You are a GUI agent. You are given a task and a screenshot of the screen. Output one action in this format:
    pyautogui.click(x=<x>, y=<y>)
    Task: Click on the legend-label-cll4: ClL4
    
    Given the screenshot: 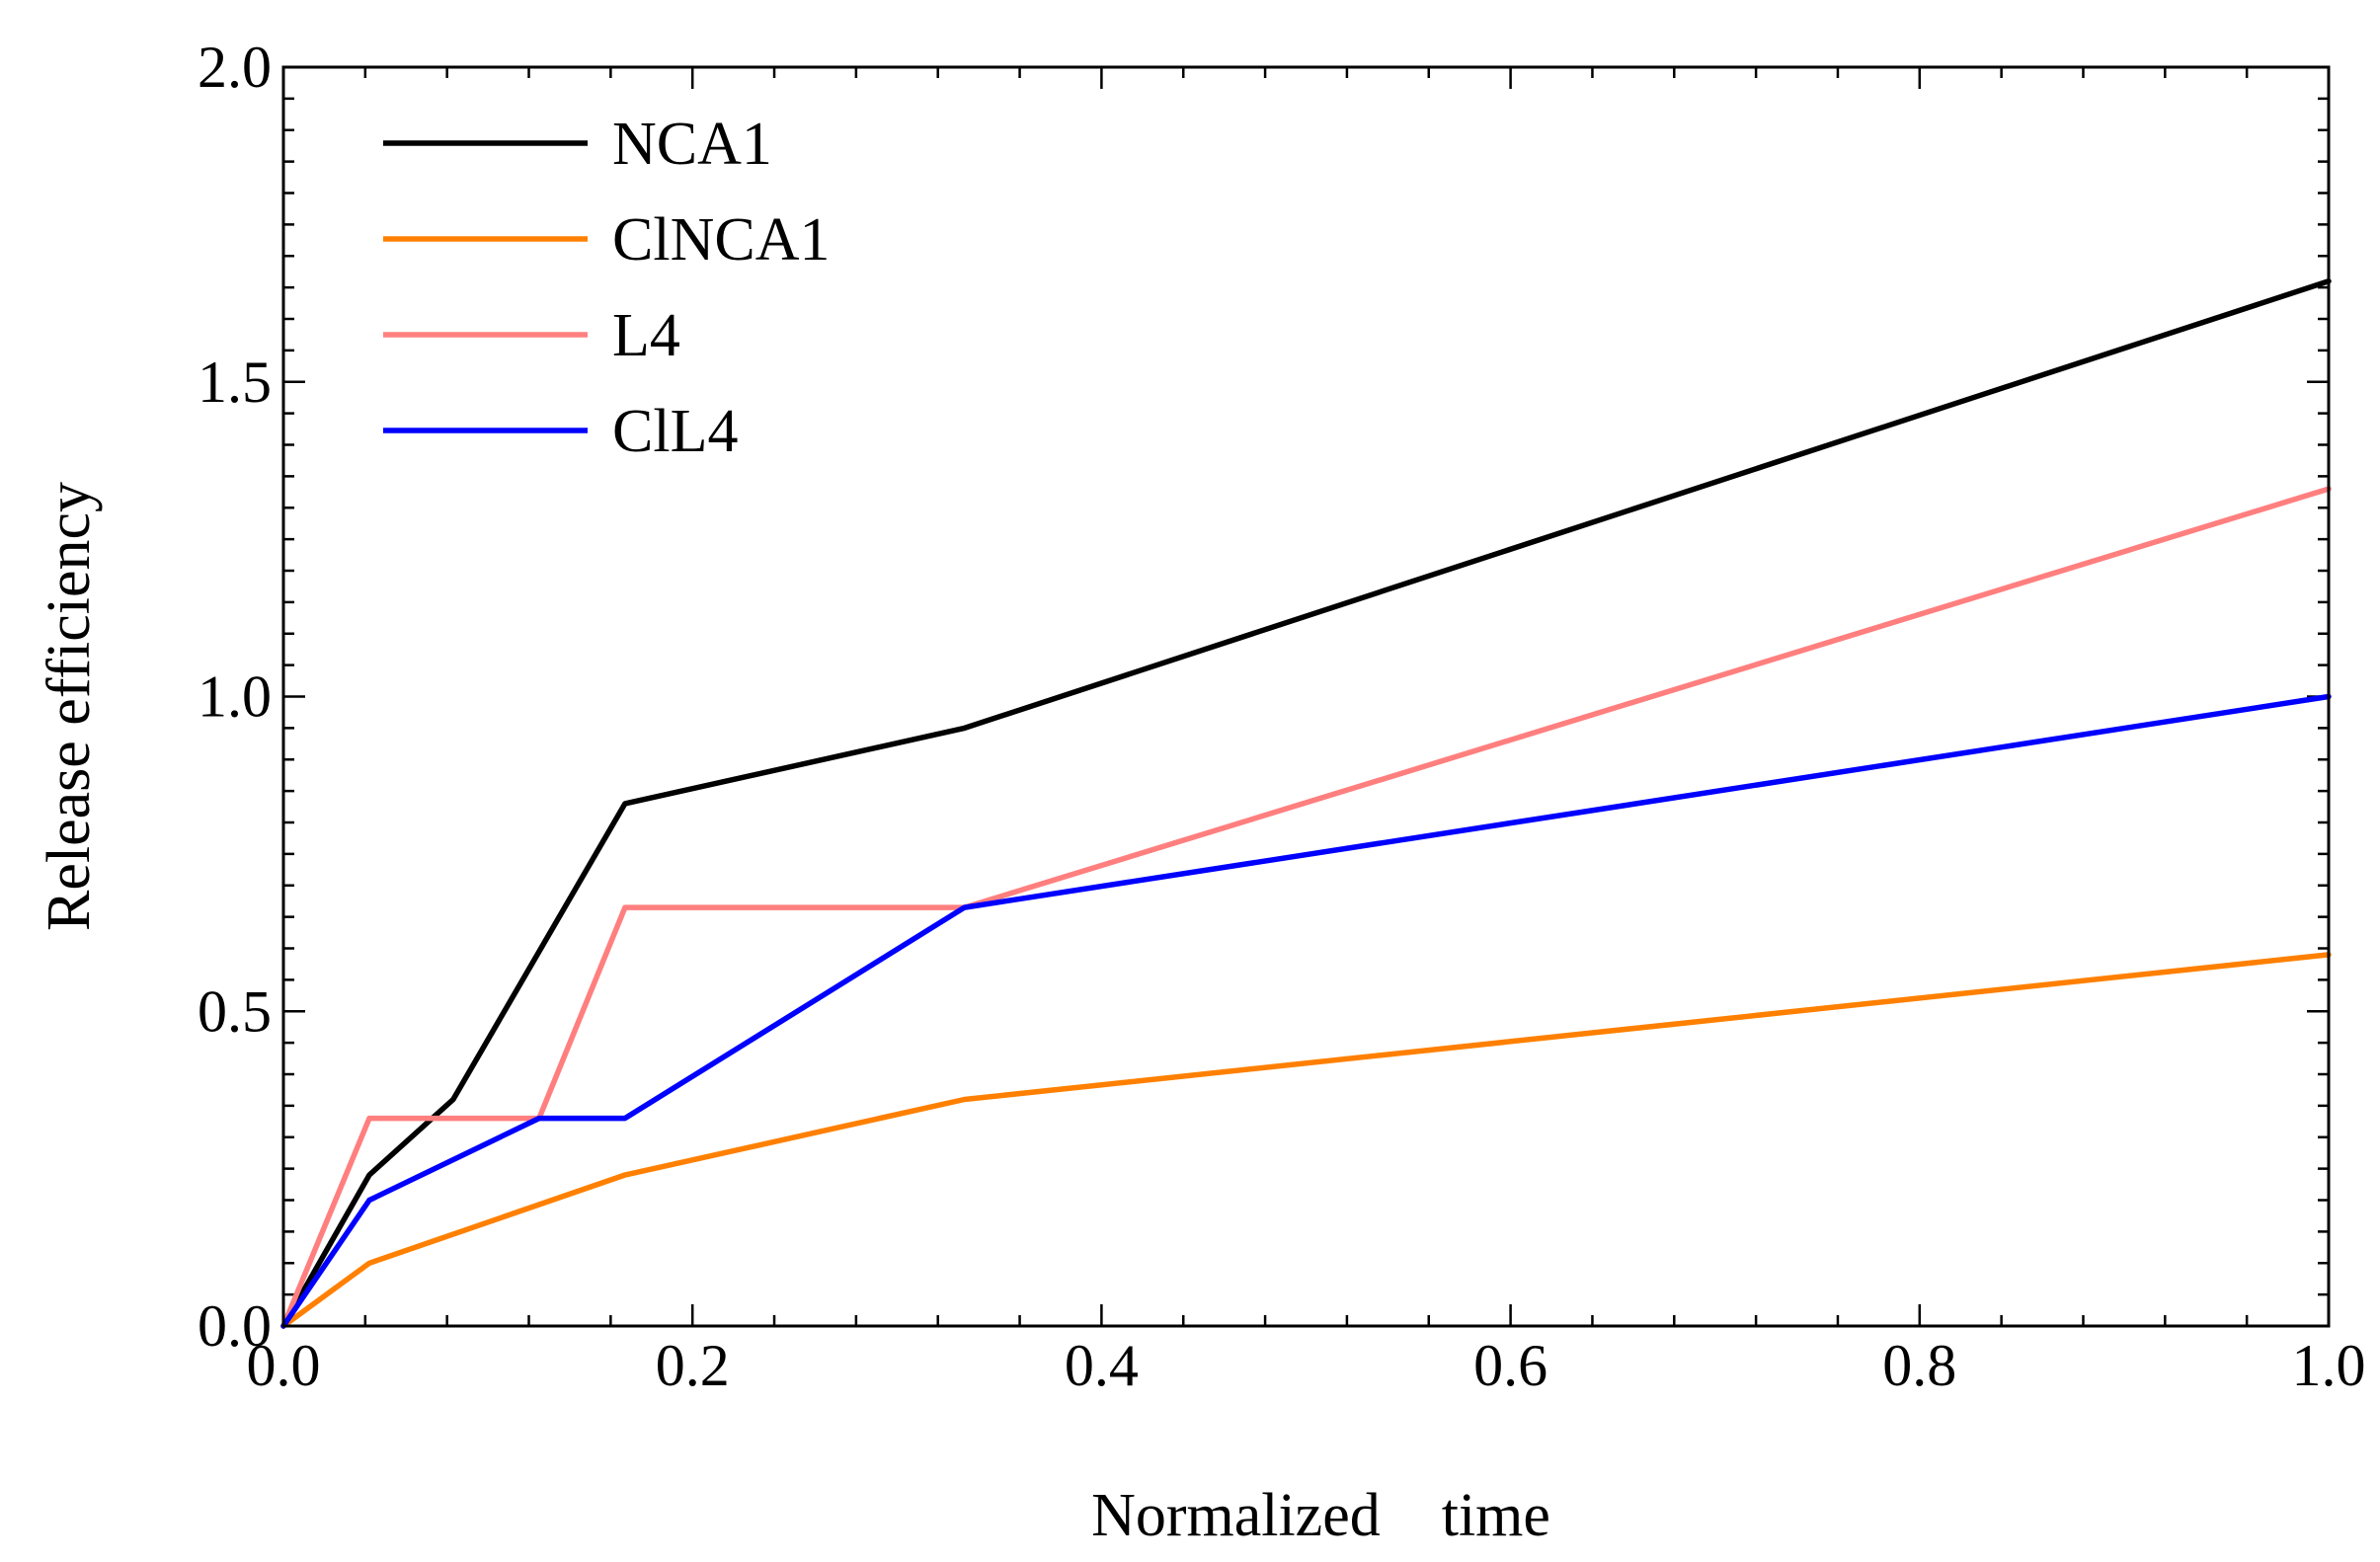 What is the action you would take?
    pyautogui.click(x=675, y=431)
    